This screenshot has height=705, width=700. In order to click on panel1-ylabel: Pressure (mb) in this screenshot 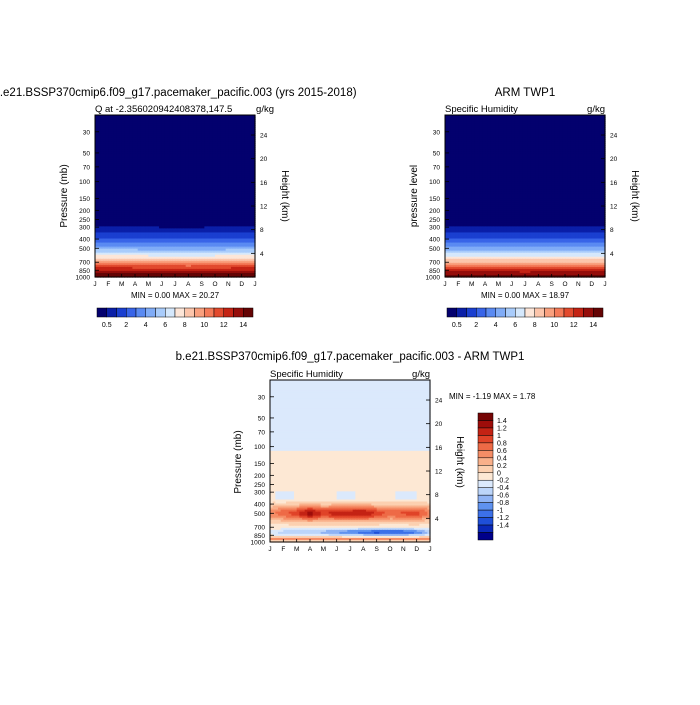, I will do `click(64, 195)`.